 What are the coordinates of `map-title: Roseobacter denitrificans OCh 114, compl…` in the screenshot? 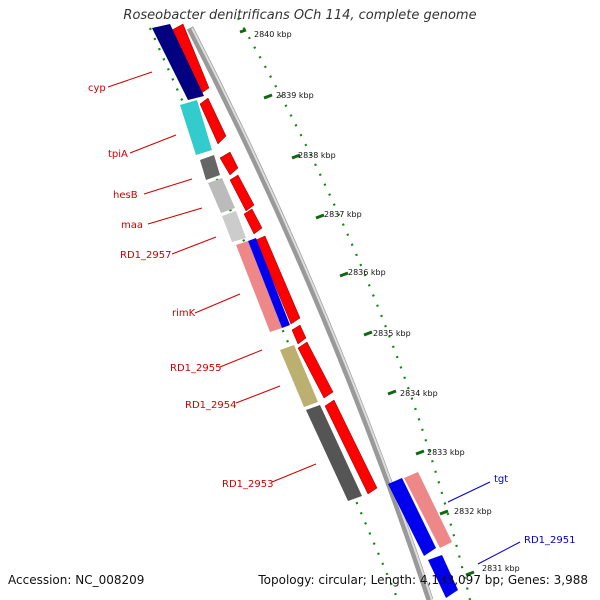 It's located at (300, 15).